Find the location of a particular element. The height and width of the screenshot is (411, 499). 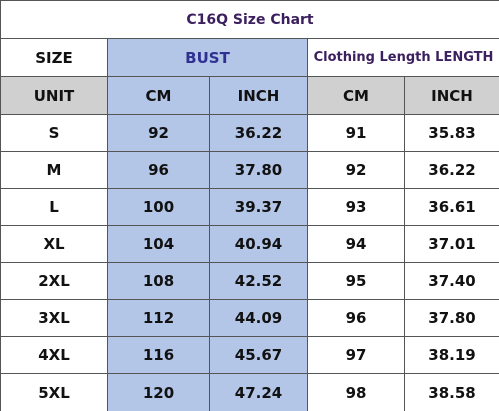

size-label: 3XL is located at coordinates (54, 318).